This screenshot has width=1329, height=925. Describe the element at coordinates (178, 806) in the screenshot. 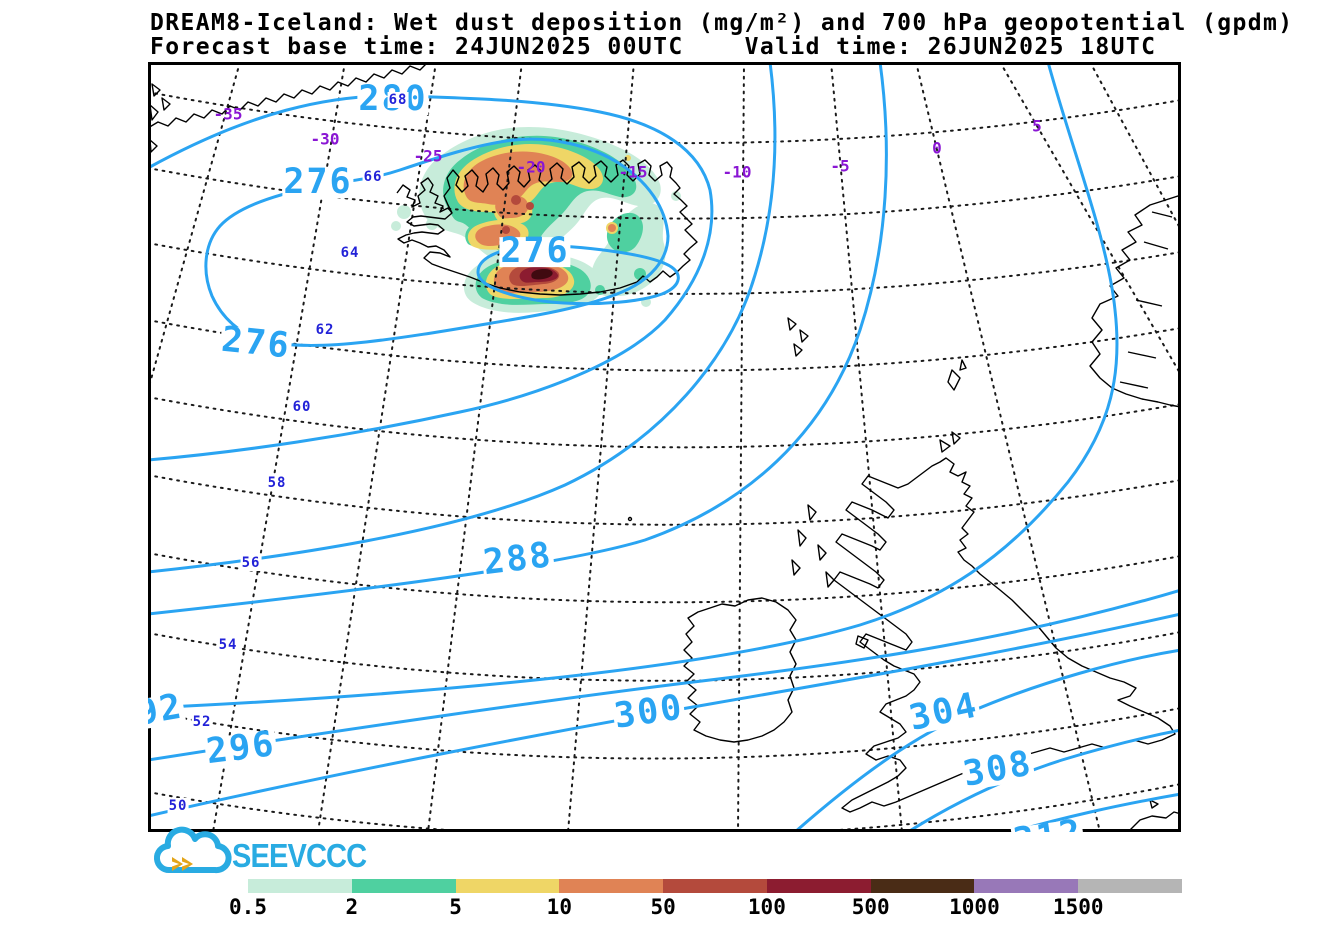

I see `latitude-label: 50` at that location.